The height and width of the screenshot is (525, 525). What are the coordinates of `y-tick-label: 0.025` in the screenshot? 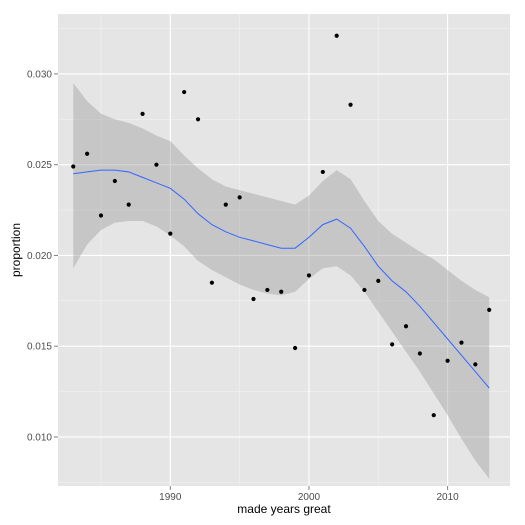 It's located at (39, 165).